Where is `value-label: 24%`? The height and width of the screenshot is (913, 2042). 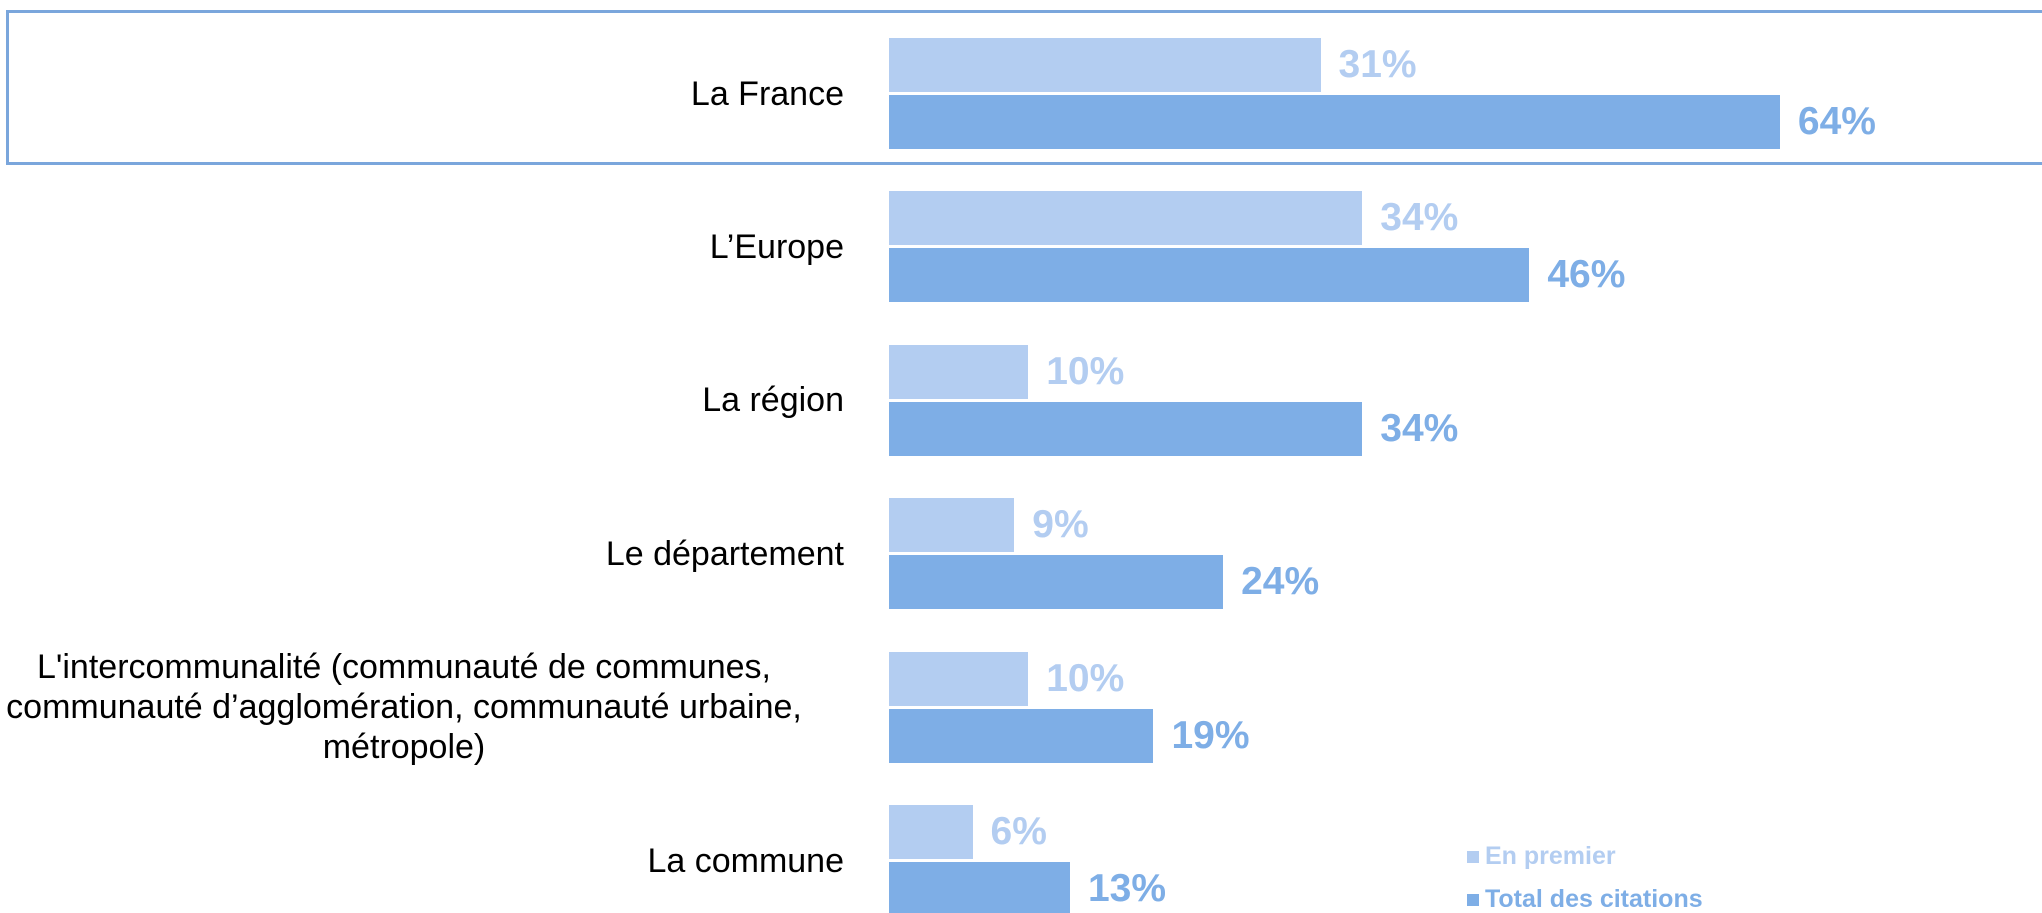 value-label: 24% is located at coordinates (1280, 582).